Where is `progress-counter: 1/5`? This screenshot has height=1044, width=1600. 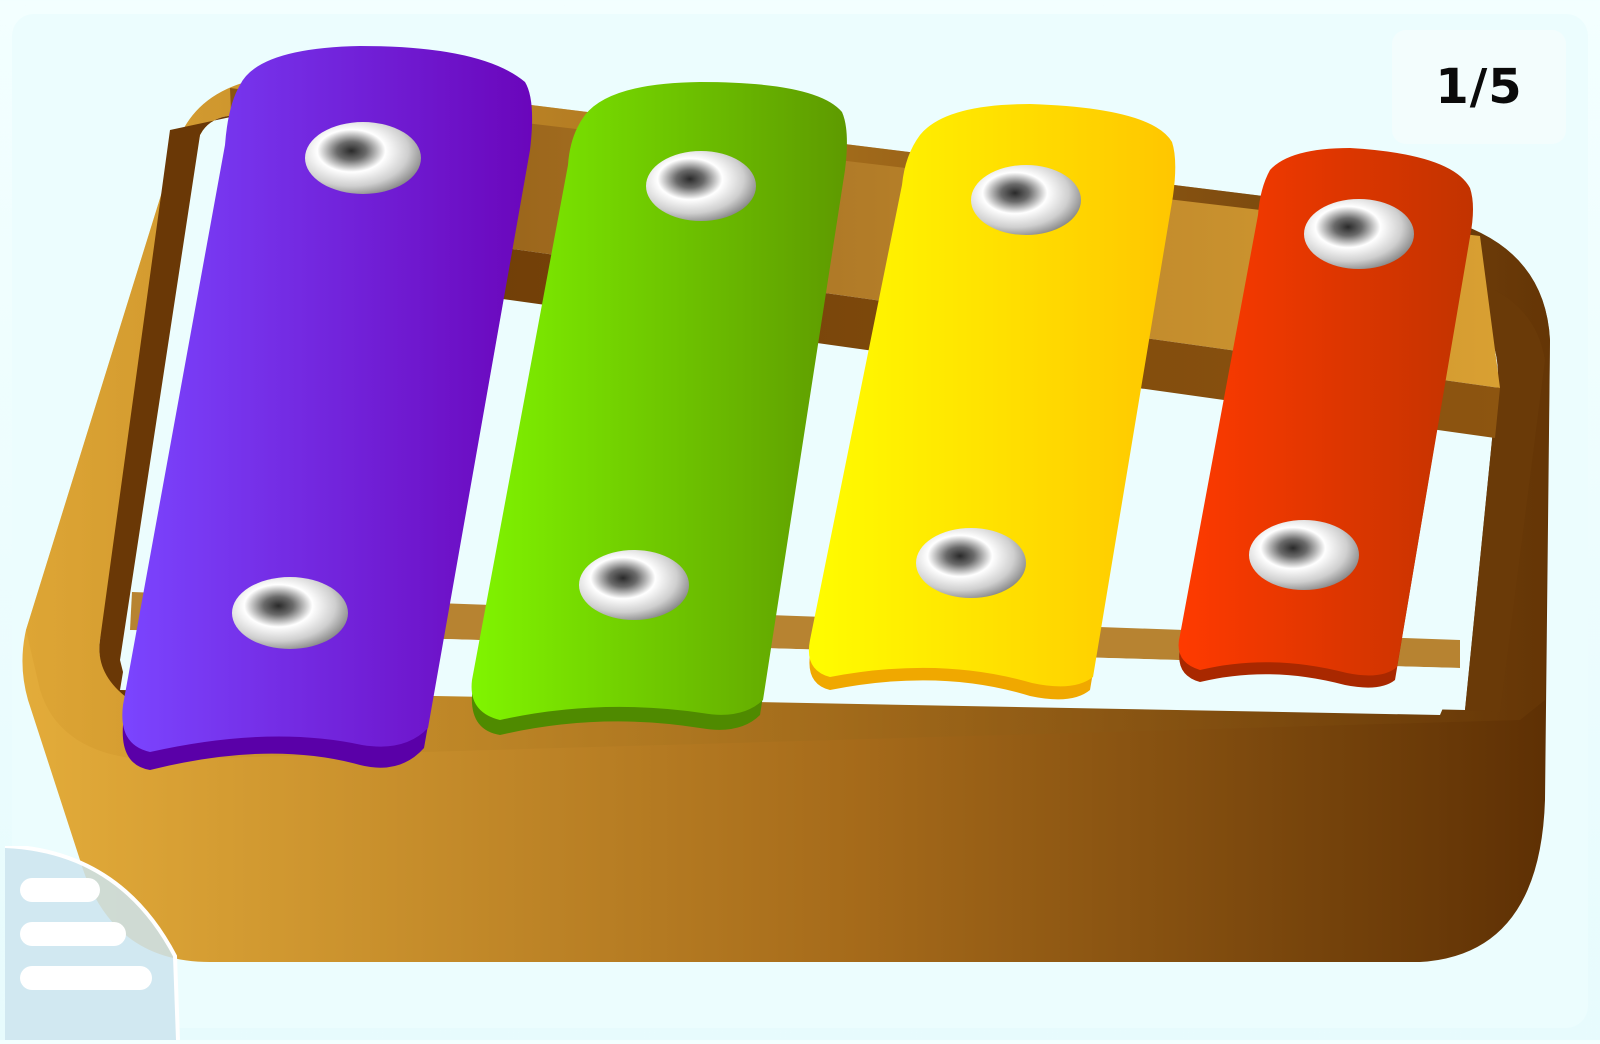
progress-counter: 1/5 is located at coordinates (1479, 87).